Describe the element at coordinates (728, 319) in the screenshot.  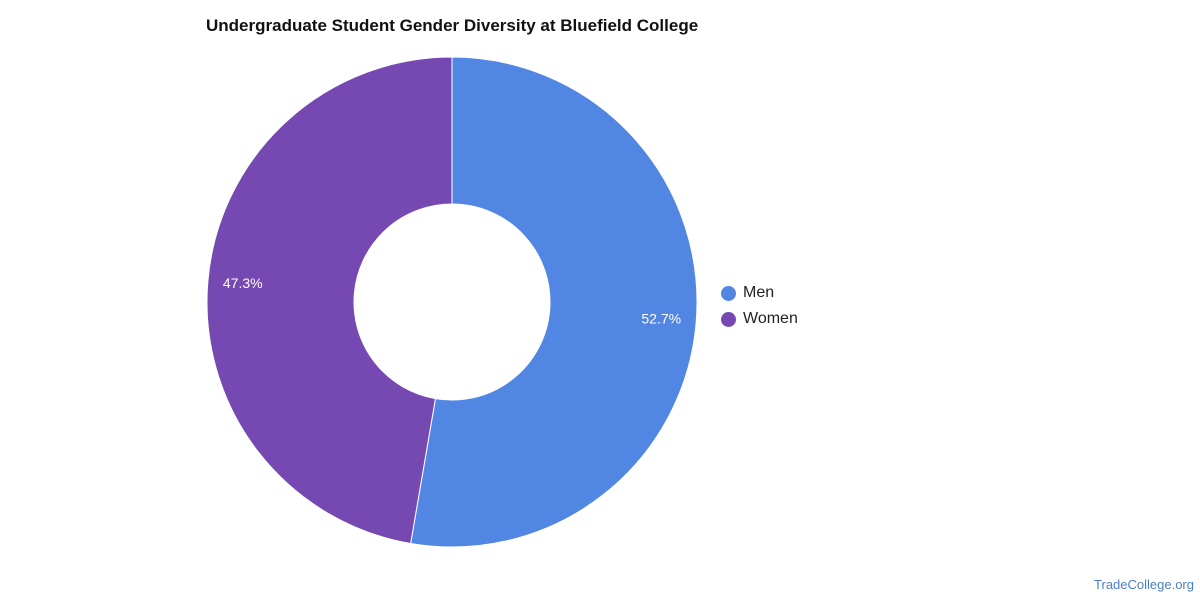
I see `legend-swatch-women` at that location.